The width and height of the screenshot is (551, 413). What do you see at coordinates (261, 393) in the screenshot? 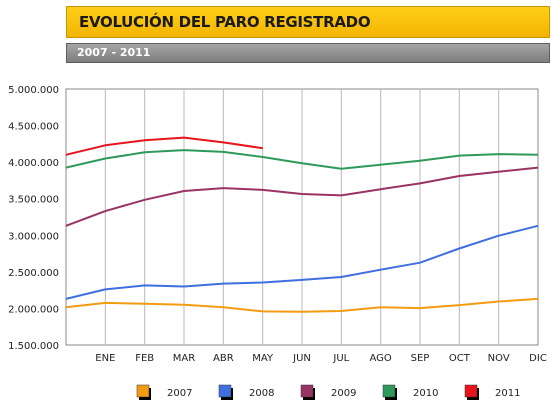
I see `legend-label-2008: 2008` at bounding box center [261, 393].